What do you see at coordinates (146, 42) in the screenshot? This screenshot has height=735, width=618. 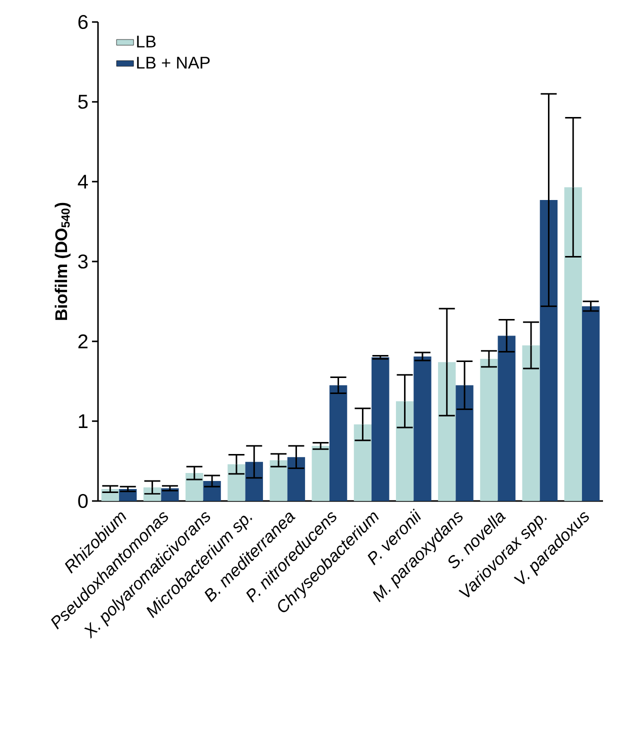 I see `legend-label: LB` at bounding box center [146, 42].